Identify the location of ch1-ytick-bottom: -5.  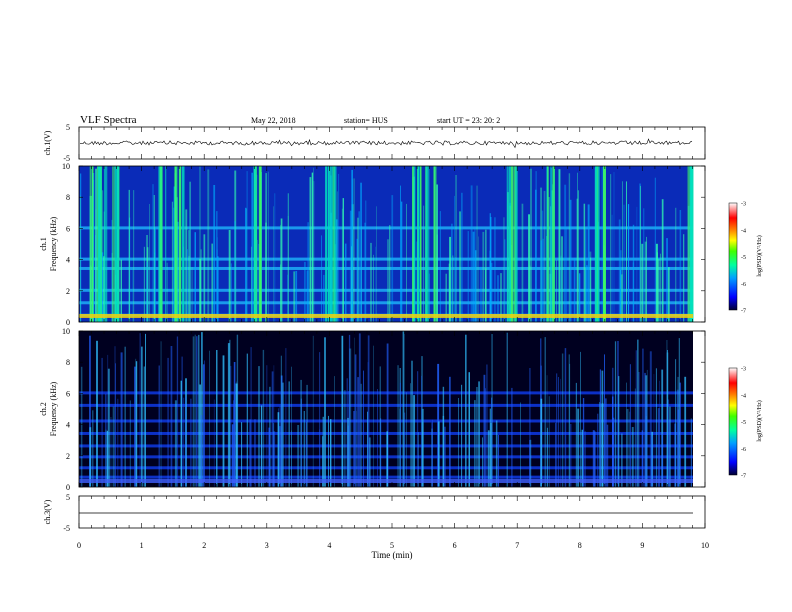
(66, 158).